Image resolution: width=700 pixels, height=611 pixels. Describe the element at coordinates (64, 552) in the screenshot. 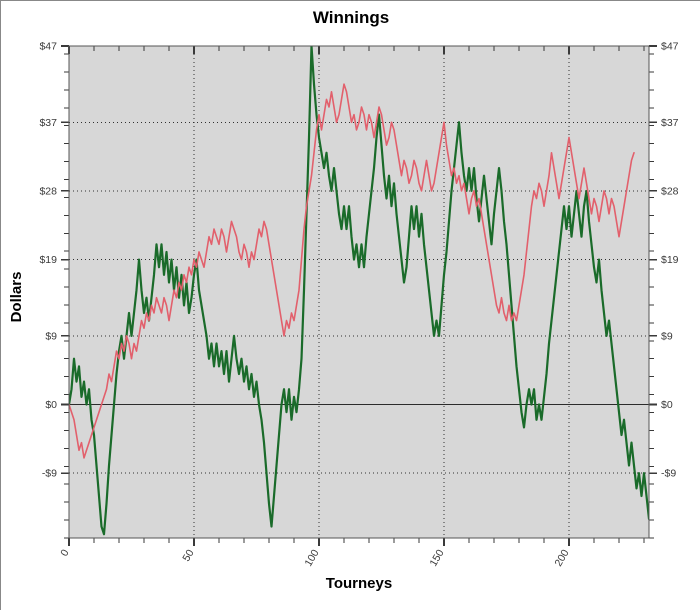

I see `x-tick-label: 0` at that location.